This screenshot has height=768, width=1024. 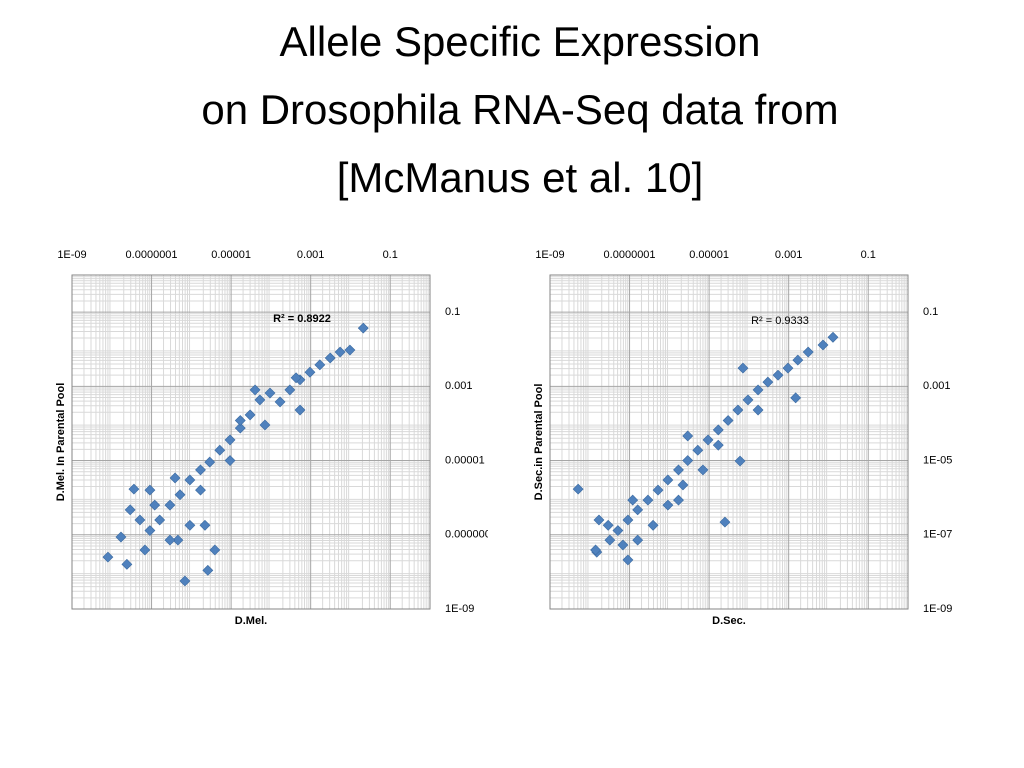 I want to click on slide-title: [McManus et al. 10], so click(x=520, y=177).